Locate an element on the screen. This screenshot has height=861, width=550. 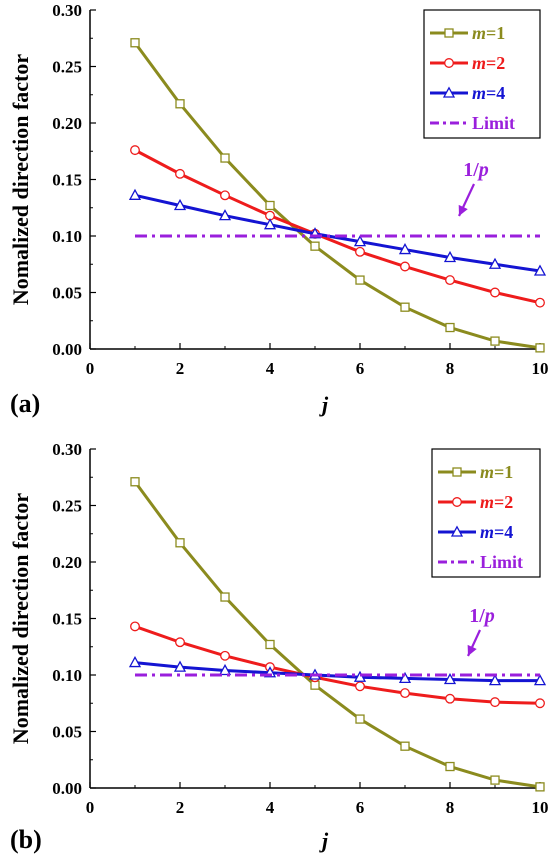
legend-label-rest: =4 is located at coordinates (503, 532).